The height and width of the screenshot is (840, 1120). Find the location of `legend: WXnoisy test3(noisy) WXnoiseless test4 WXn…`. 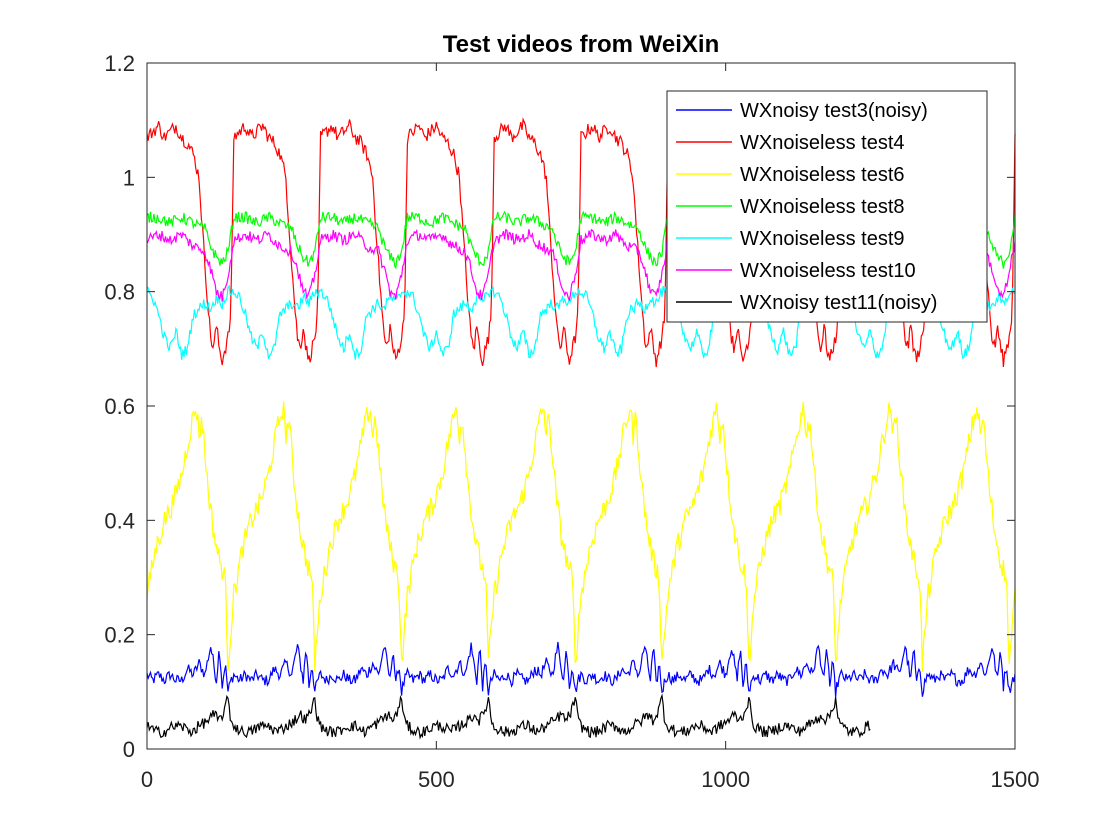

legend: WXnoisy test3(noisy) WXnoiseless test4 WXn… is located at coordinates (827, 206).